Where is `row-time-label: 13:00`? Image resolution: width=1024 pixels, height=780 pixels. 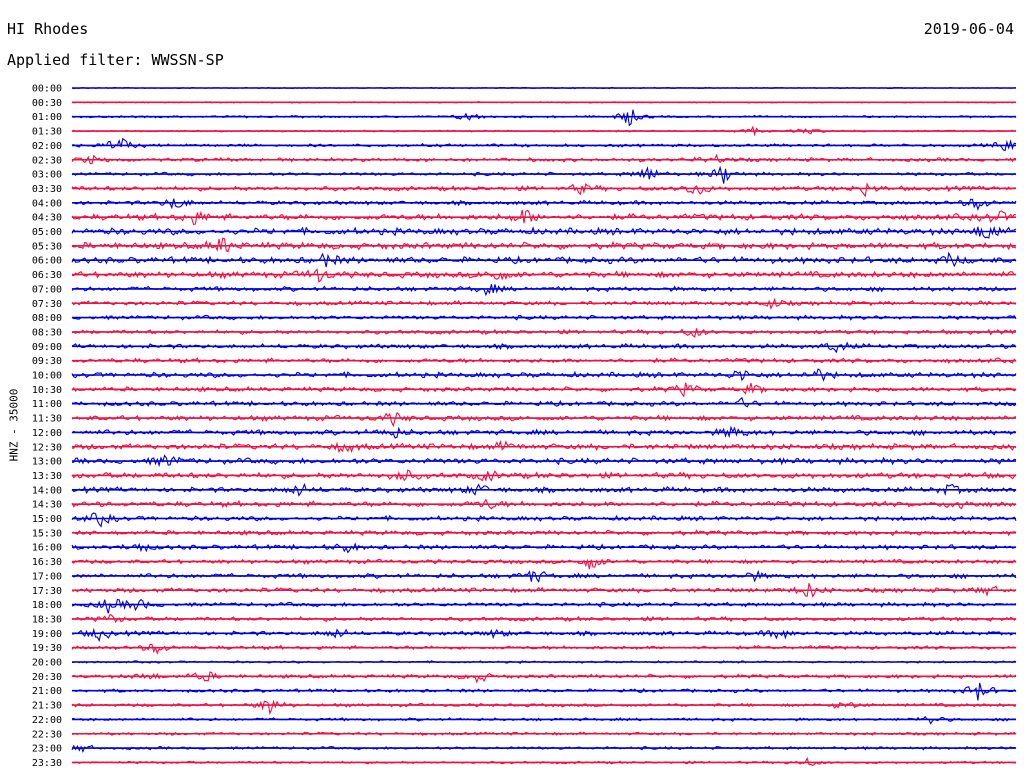
row-time-label: 13:00 is located at coordinates (47, 462).